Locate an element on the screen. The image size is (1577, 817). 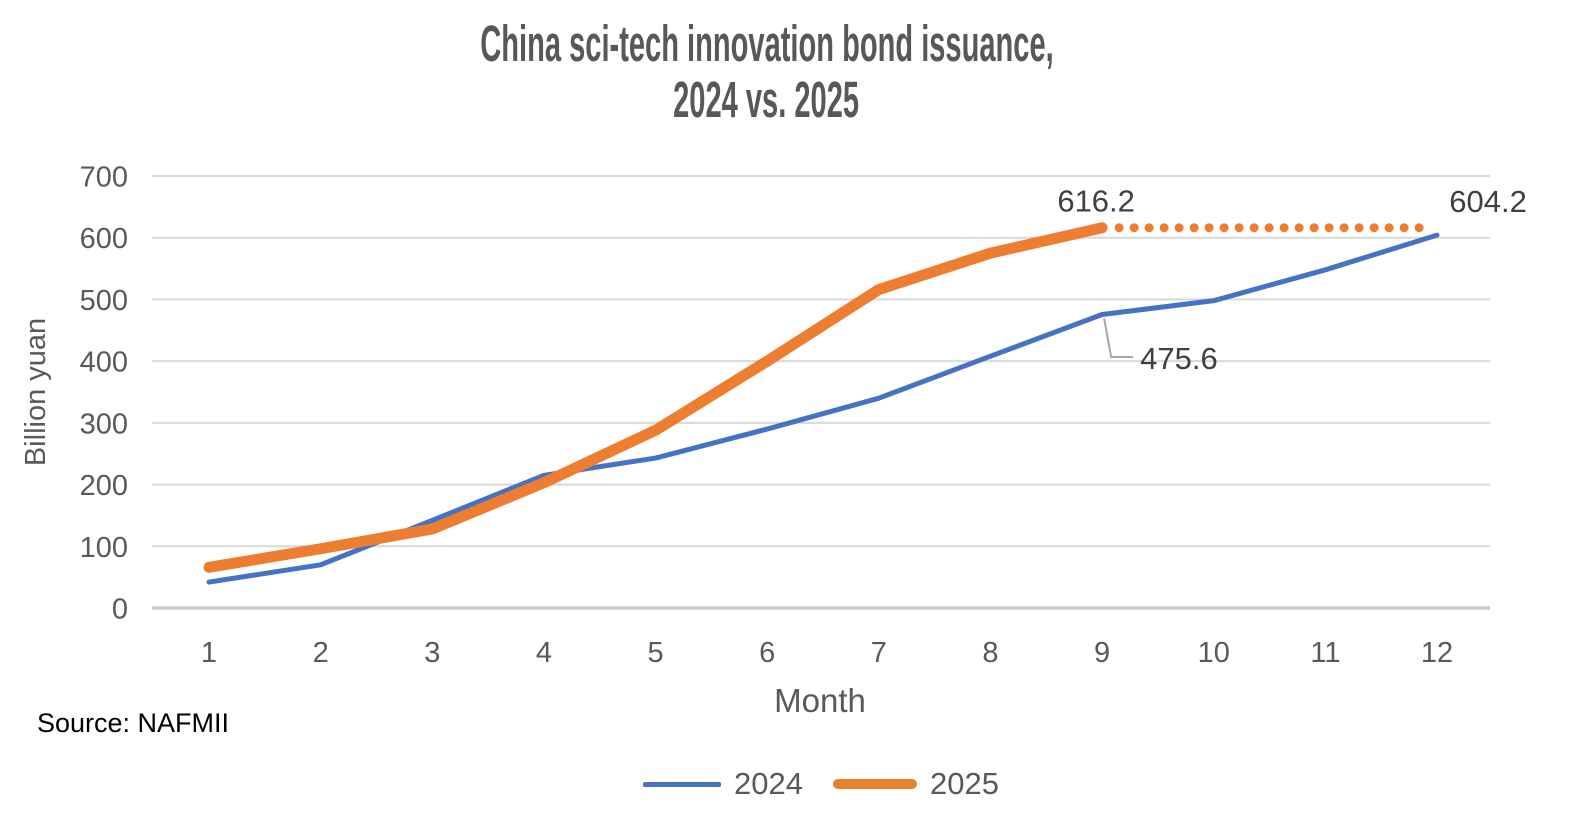
chart-title-line2: 2024 vs. 2025 is located at coordinates (766, 99).